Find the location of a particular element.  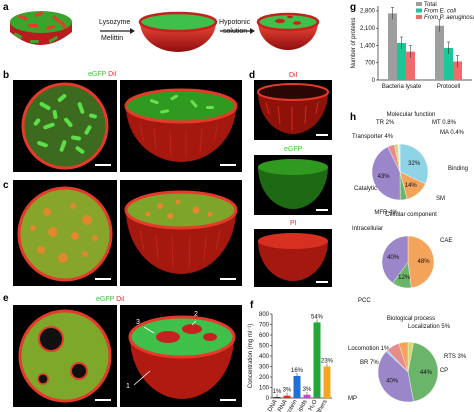

panel-label-g: g is located at coordinates (353, 7).